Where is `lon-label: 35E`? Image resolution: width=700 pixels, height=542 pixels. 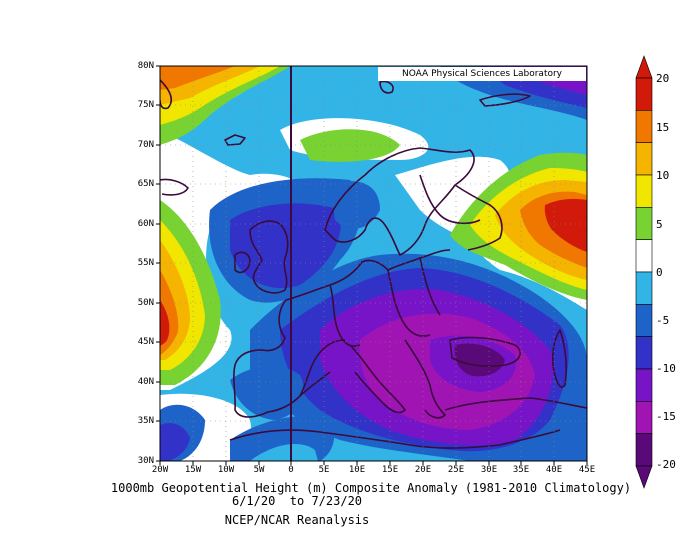 lon-label: 35E is located at coordinates (521, 470).